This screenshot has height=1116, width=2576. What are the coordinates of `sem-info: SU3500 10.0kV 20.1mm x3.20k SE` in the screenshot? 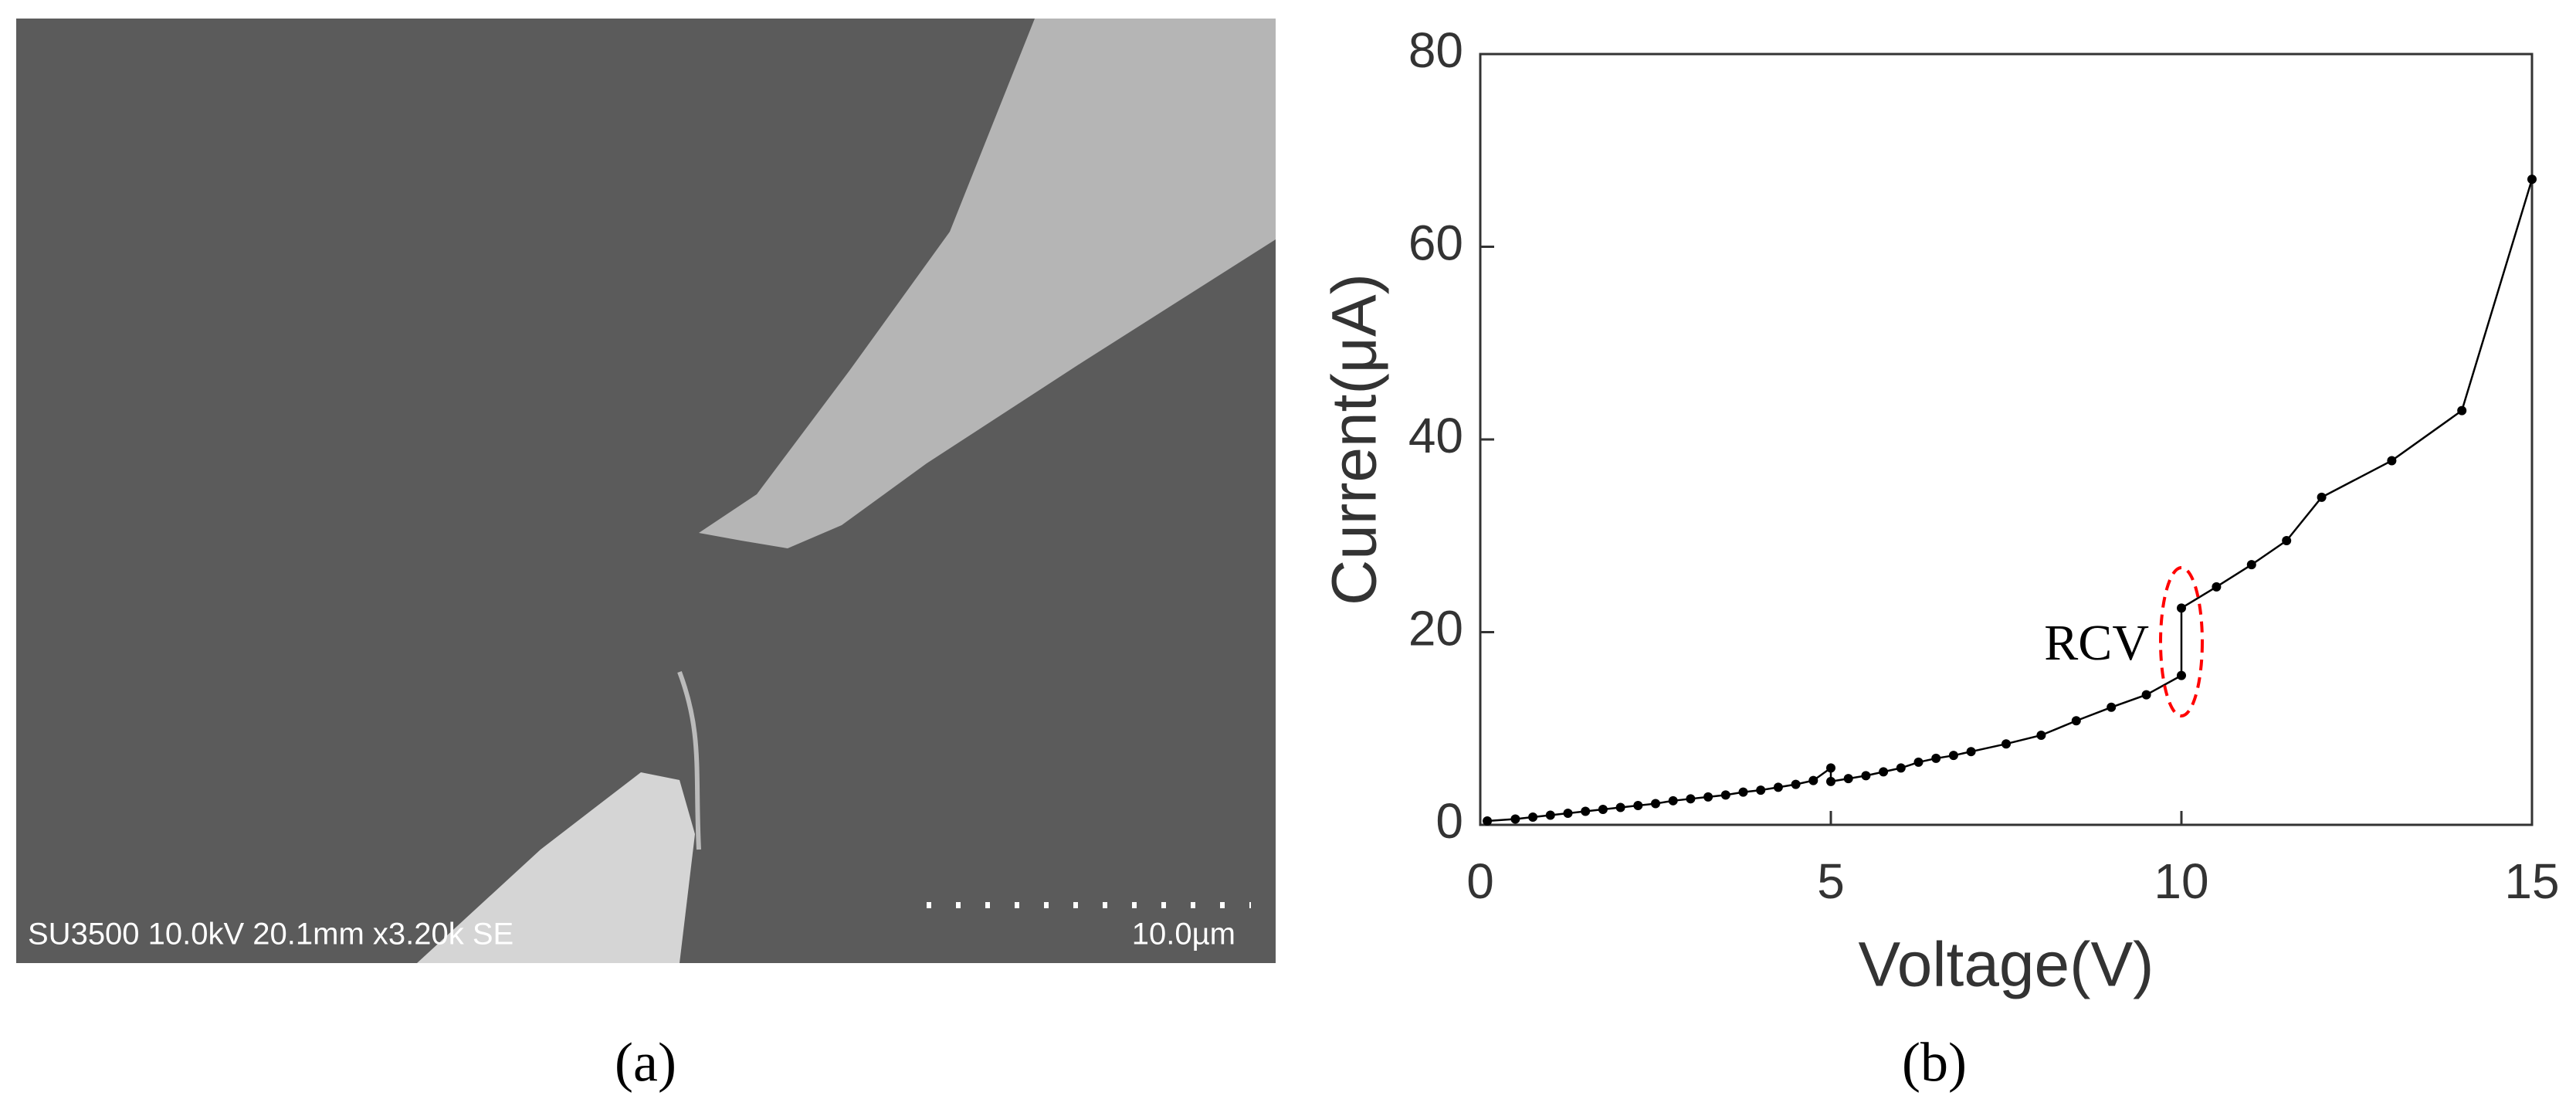 It's located at (271, 934).